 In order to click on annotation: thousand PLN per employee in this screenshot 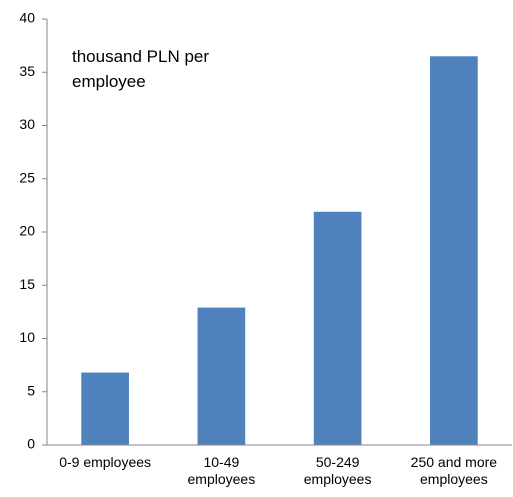, I will do `click(141, 69)`.